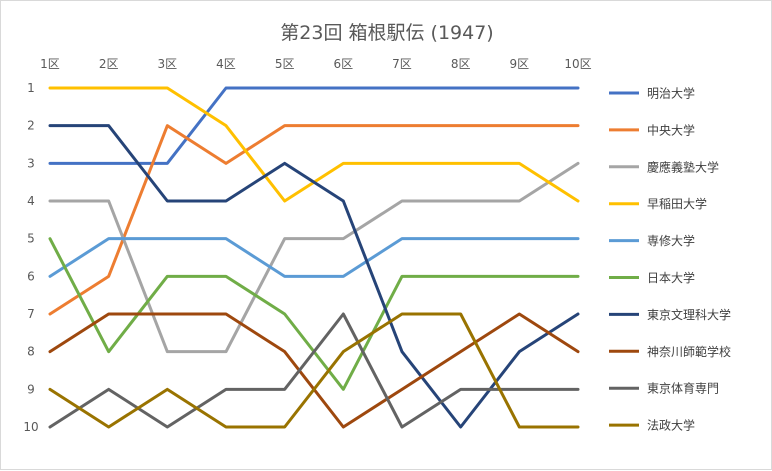  I want to click on legend-label: 専修大学, so click(671, 240).